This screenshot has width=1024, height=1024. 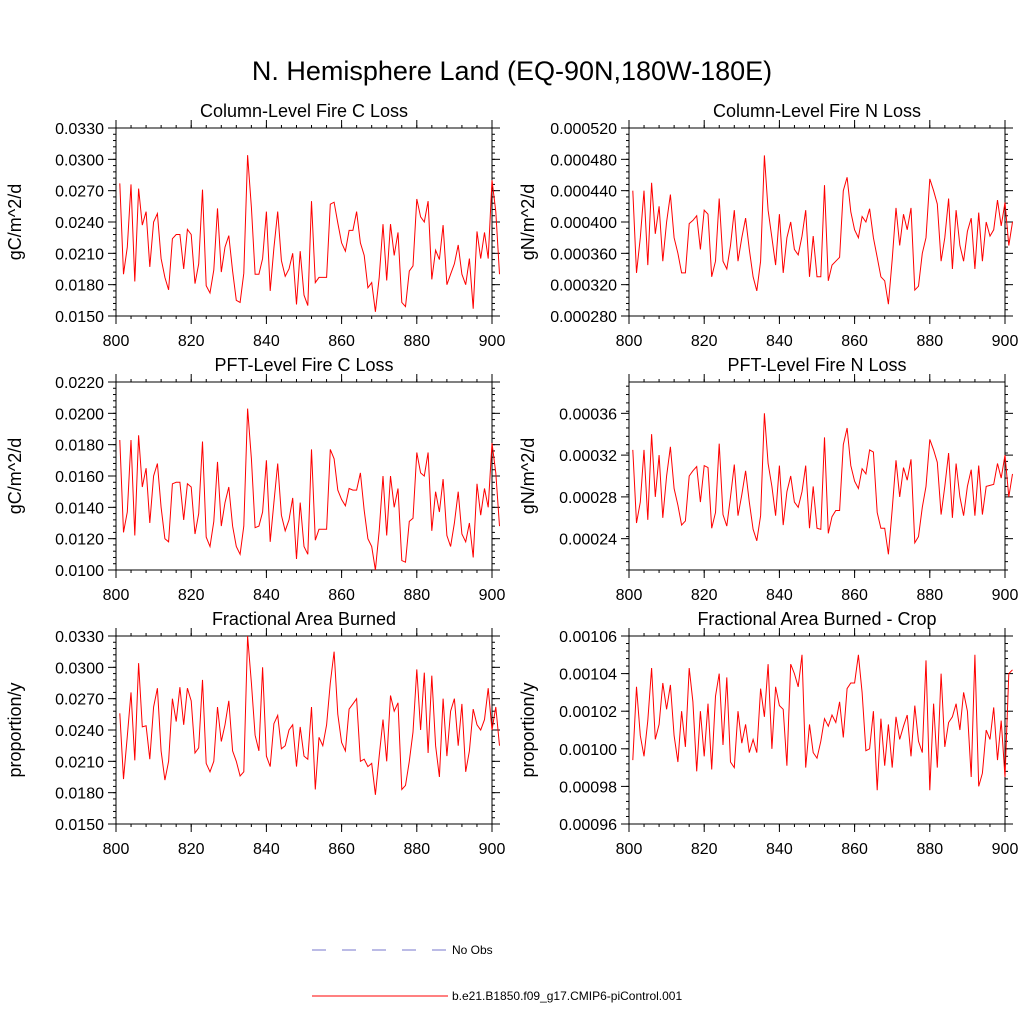 What do you see at coordinates (583, 192) in the screenshot?
I see `y-tick-label: 0.000440` at bounding box center [583, 192].